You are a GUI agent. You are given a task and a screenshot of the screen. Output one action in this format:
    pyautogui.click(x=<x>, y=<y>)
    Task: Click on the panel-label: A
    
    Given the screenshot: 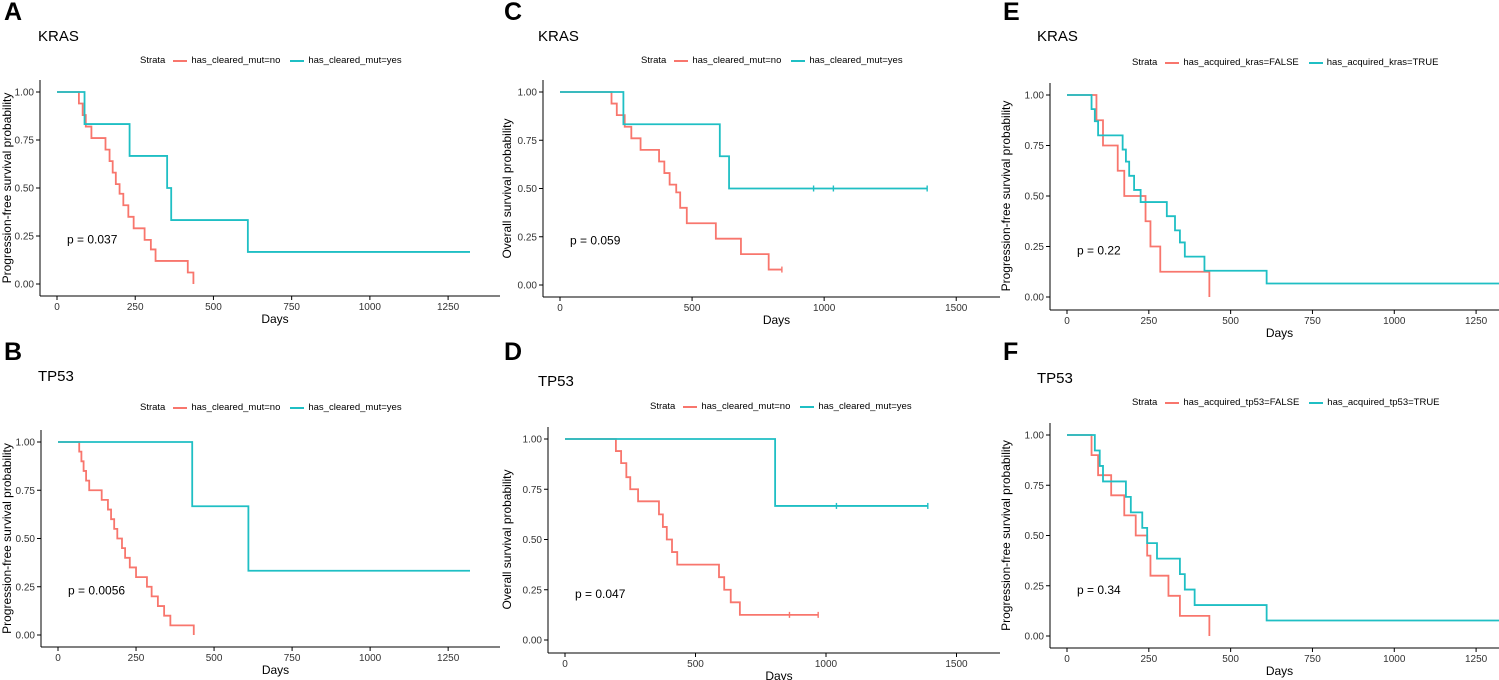 What is the action you would take?
    pyautogui.click(x=13, y=13)
    